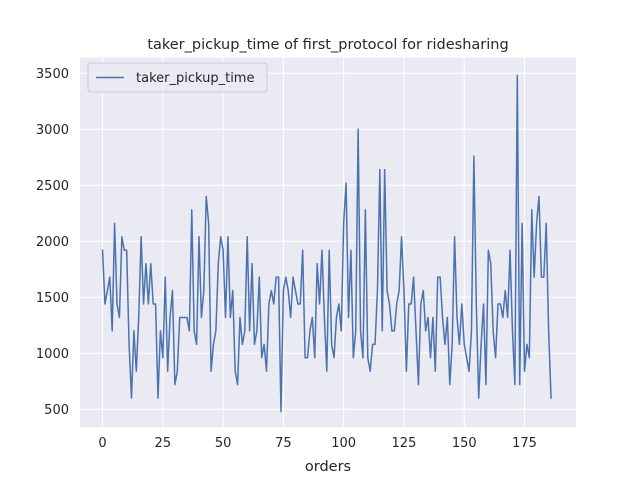 Image resolution: width=640 pixels, height=480 pixels. I want to click on x-tick-label: 0, so click(102, 443).